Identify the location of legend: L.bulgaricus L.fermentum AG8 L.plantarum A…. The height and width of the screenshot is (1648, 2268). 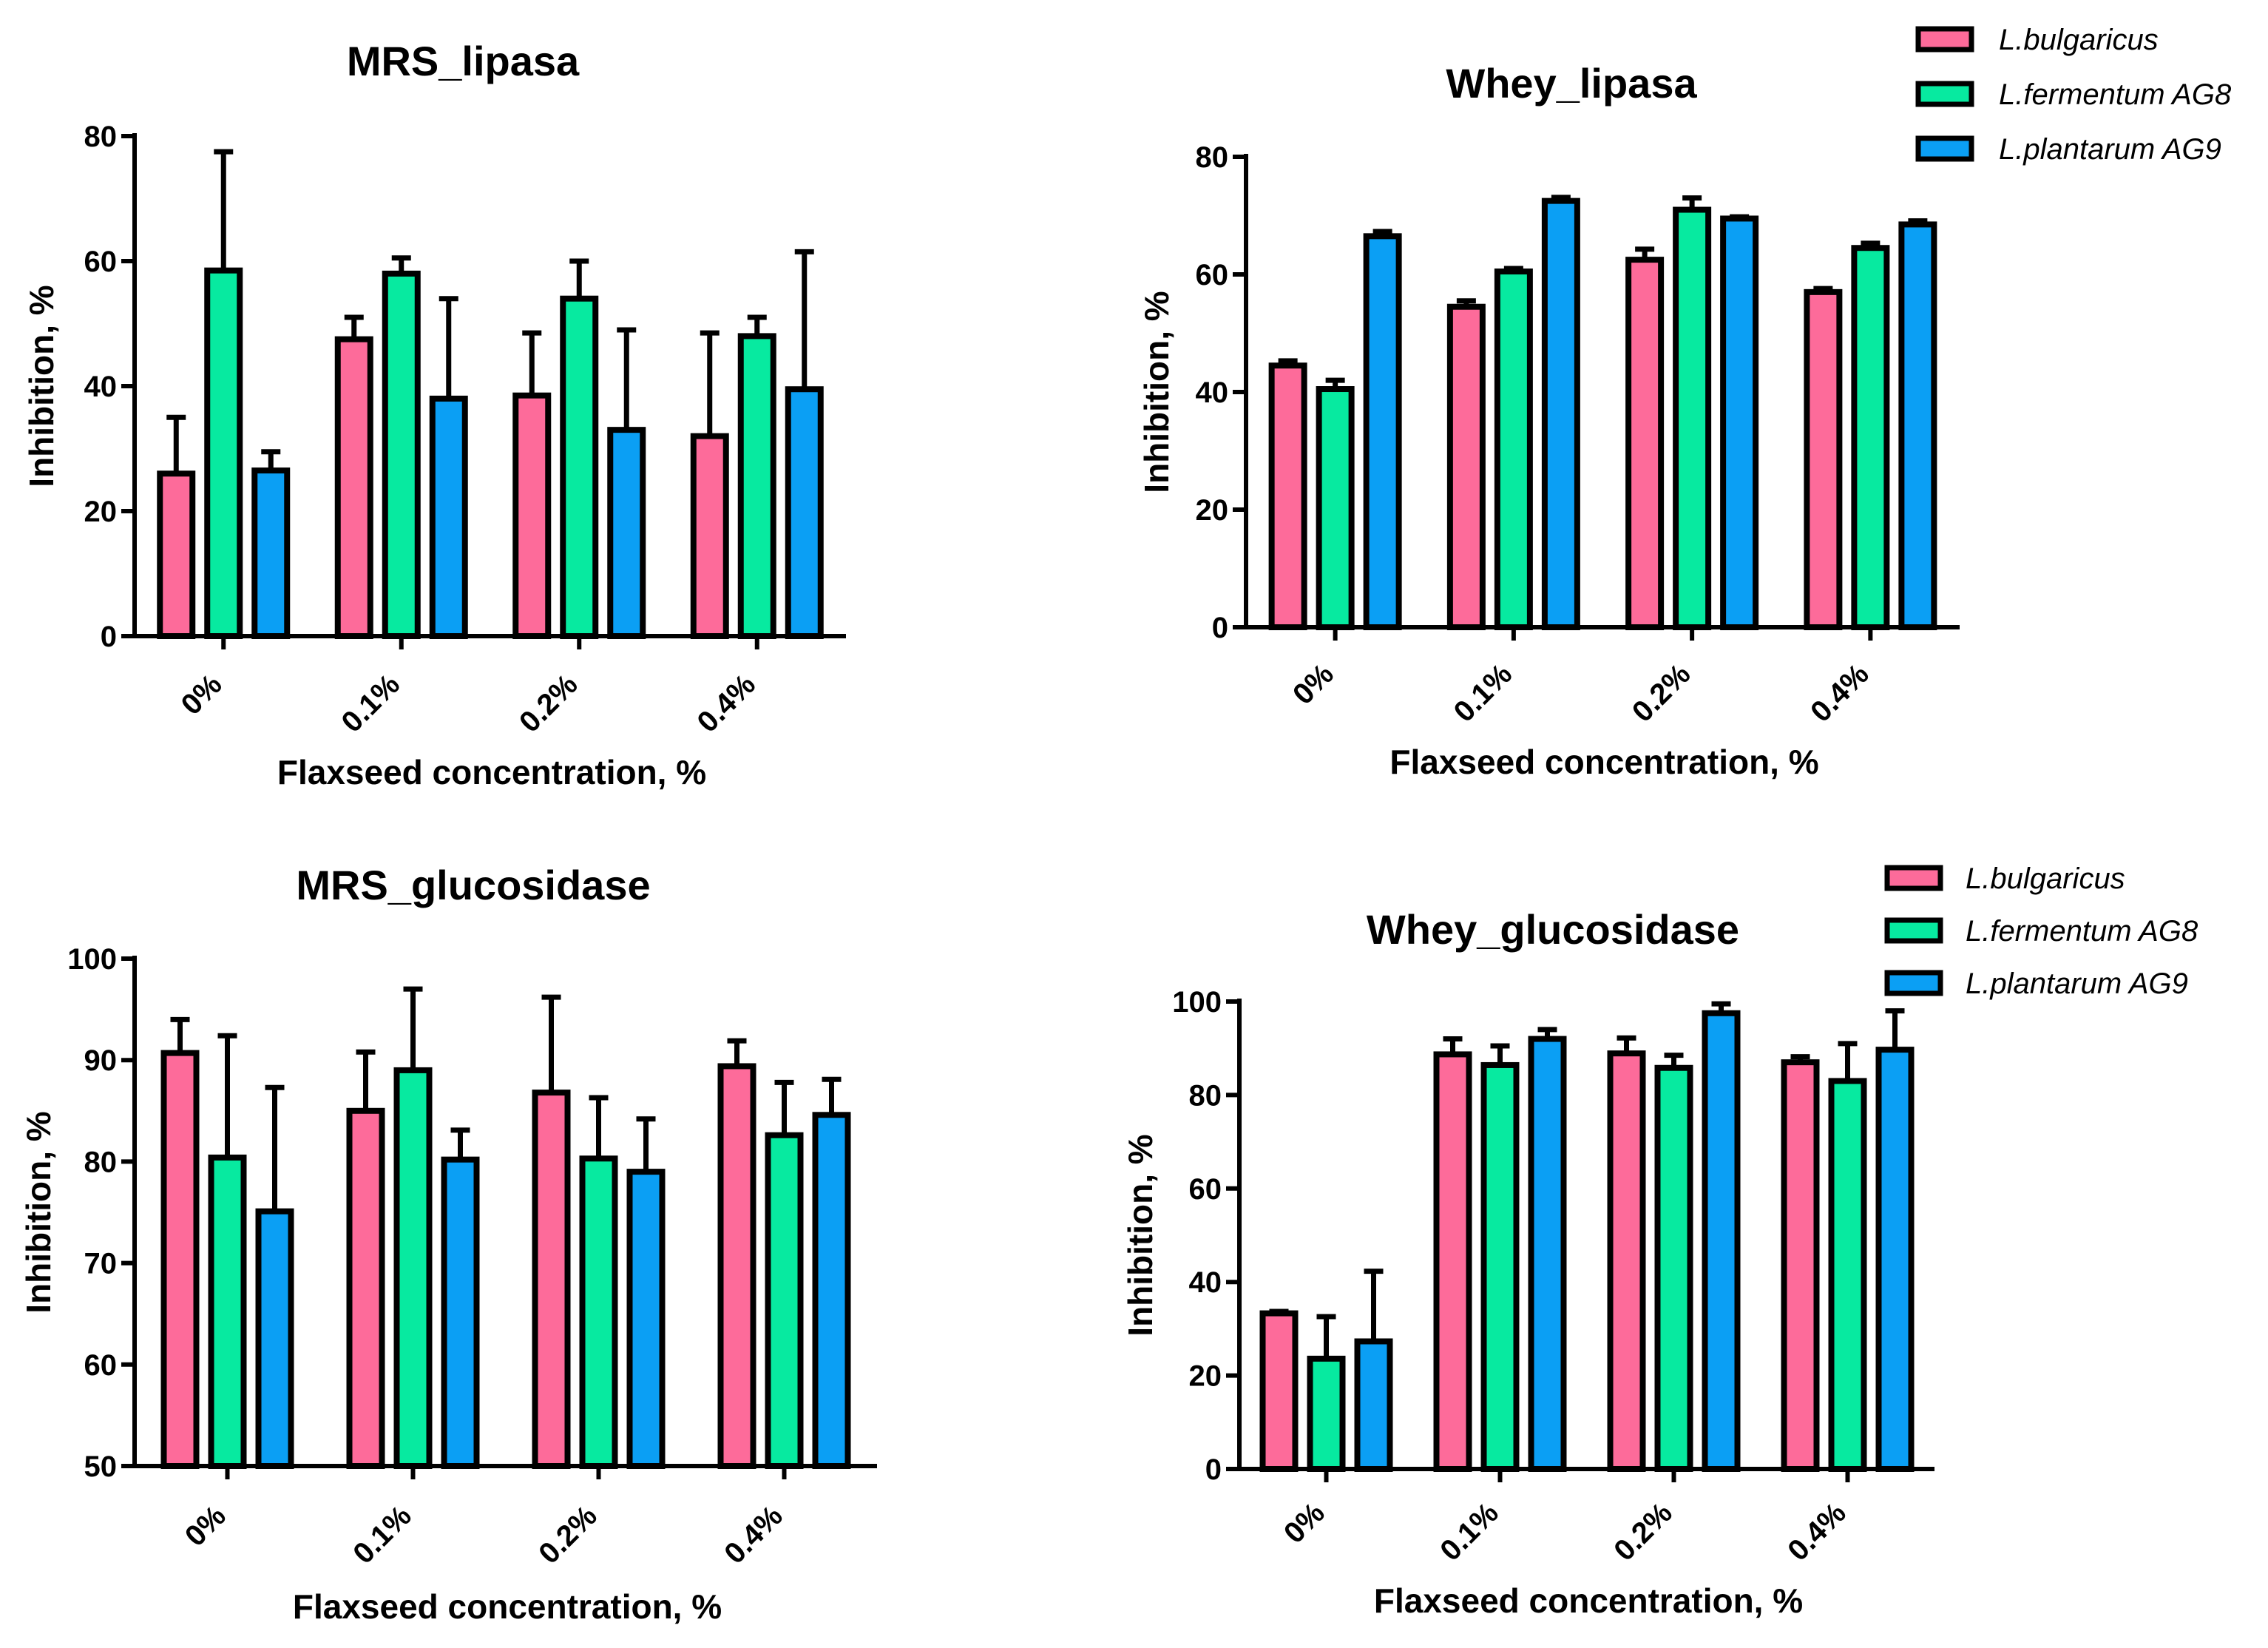
(2073, 95).